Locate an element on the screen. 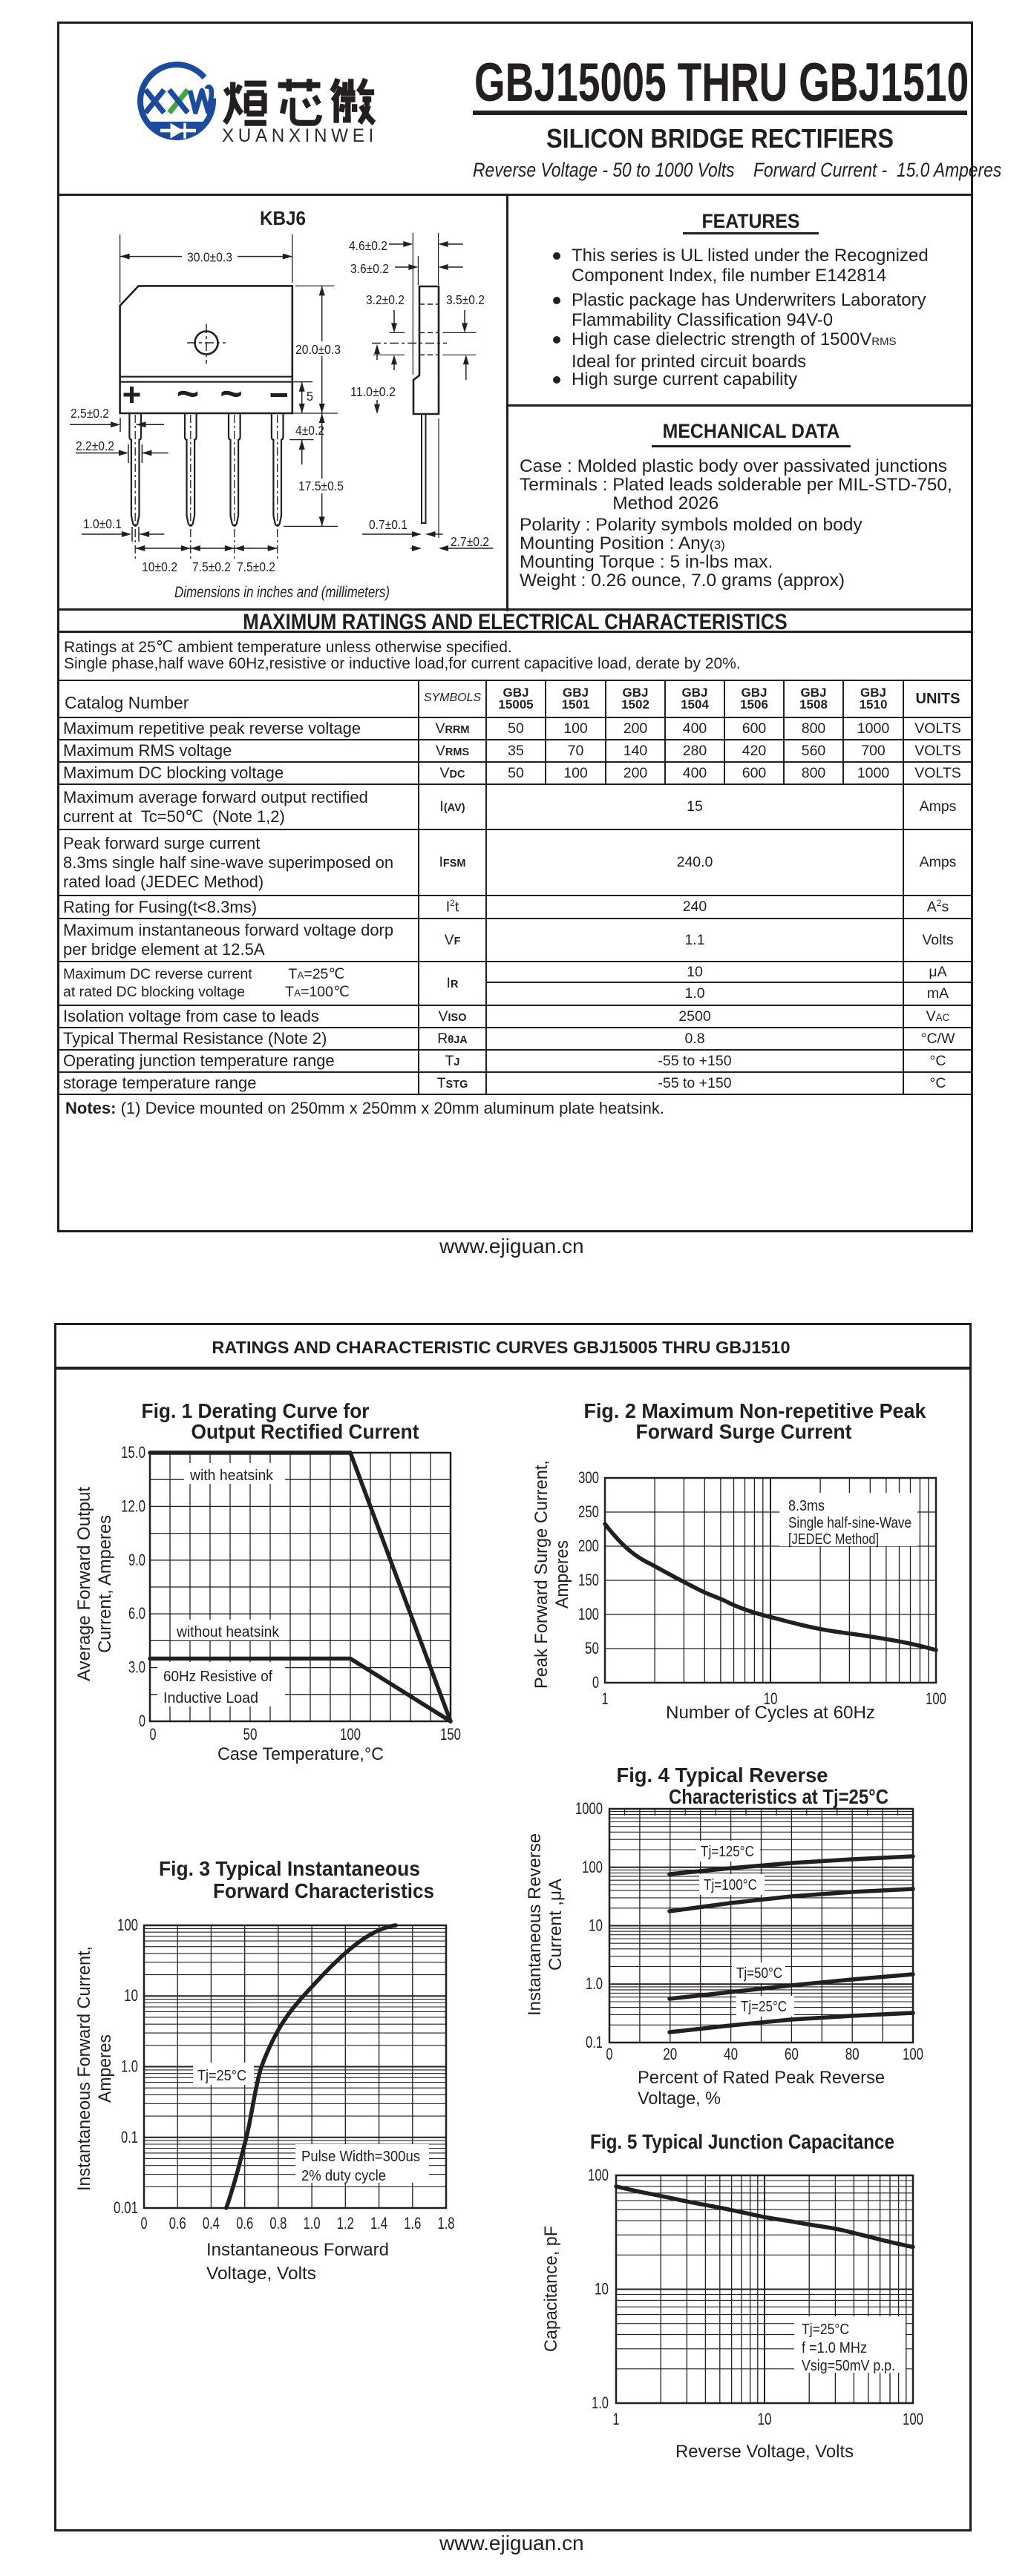  svg-text: 1.0±0.1 is located at coordinates (102, 523).